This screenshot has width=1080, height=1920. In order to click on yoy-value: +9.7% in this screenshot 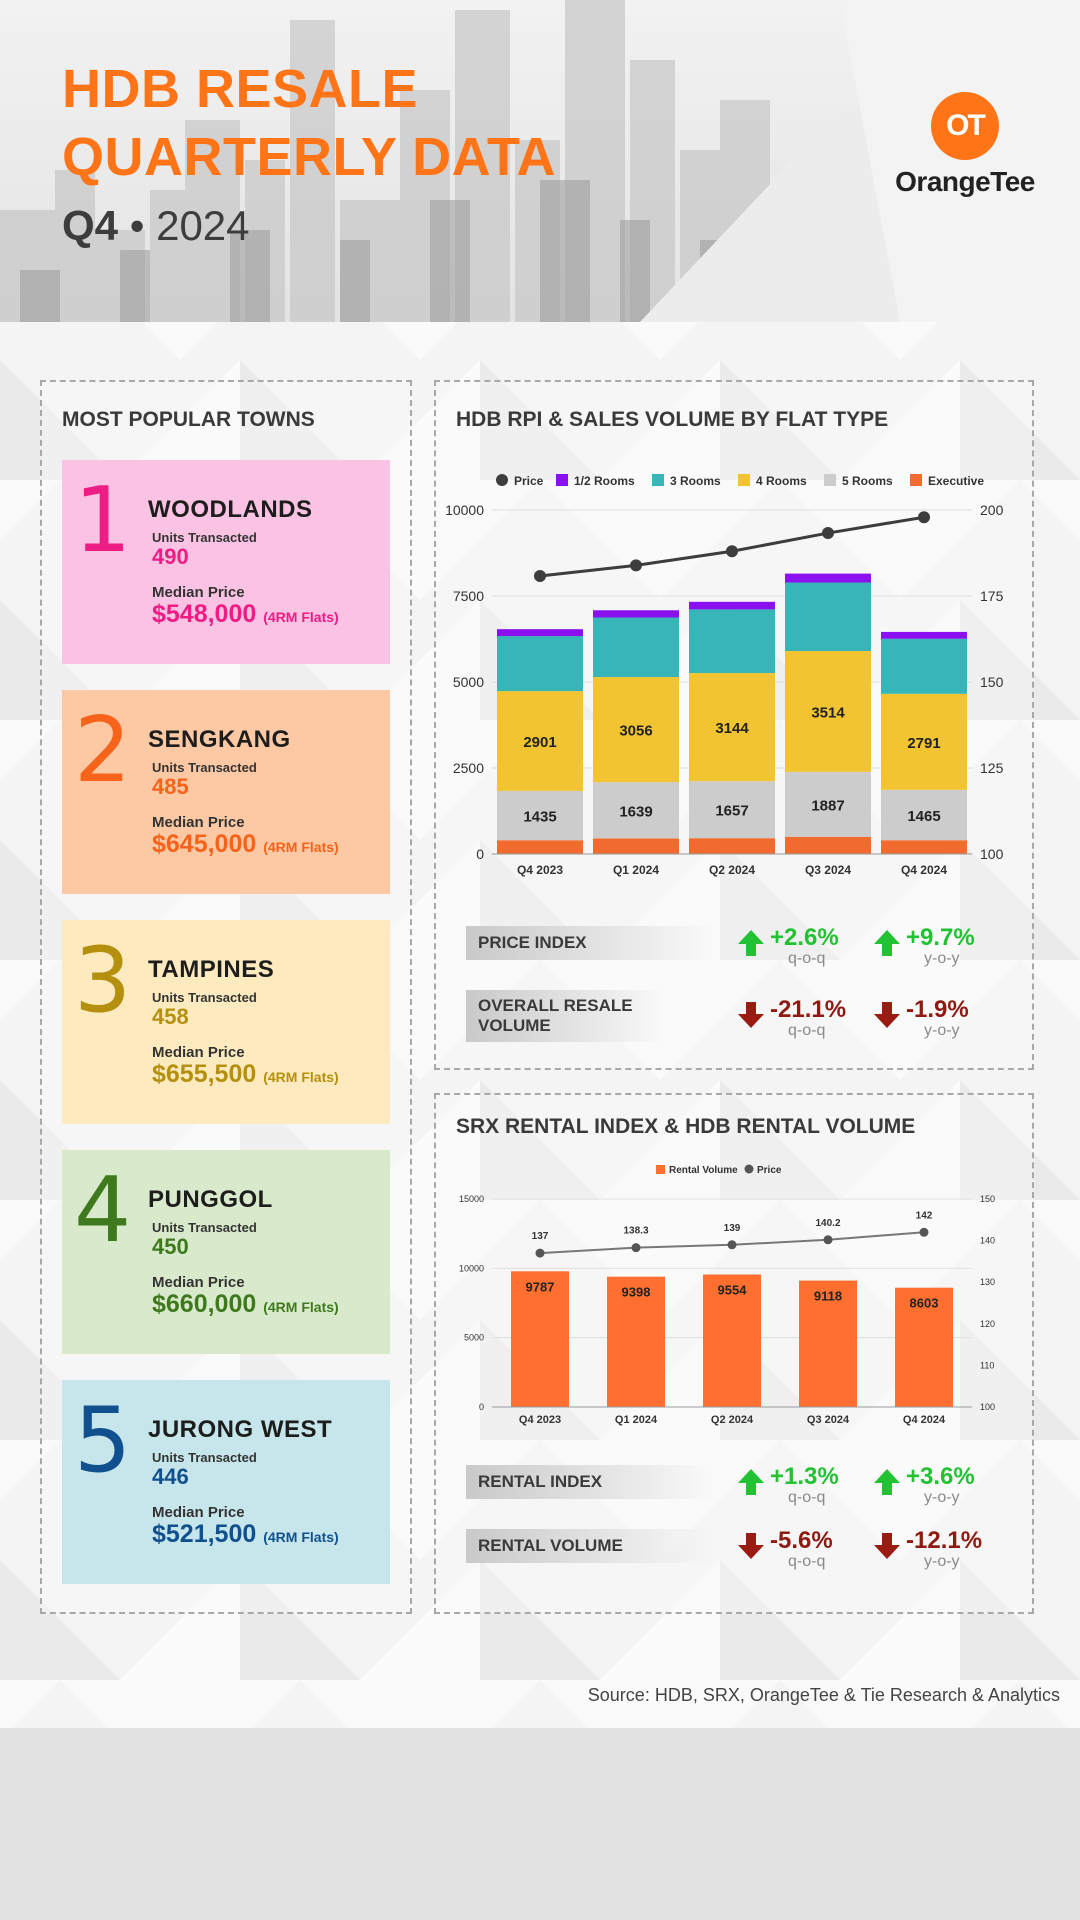, I will do `click(940, 937)`.